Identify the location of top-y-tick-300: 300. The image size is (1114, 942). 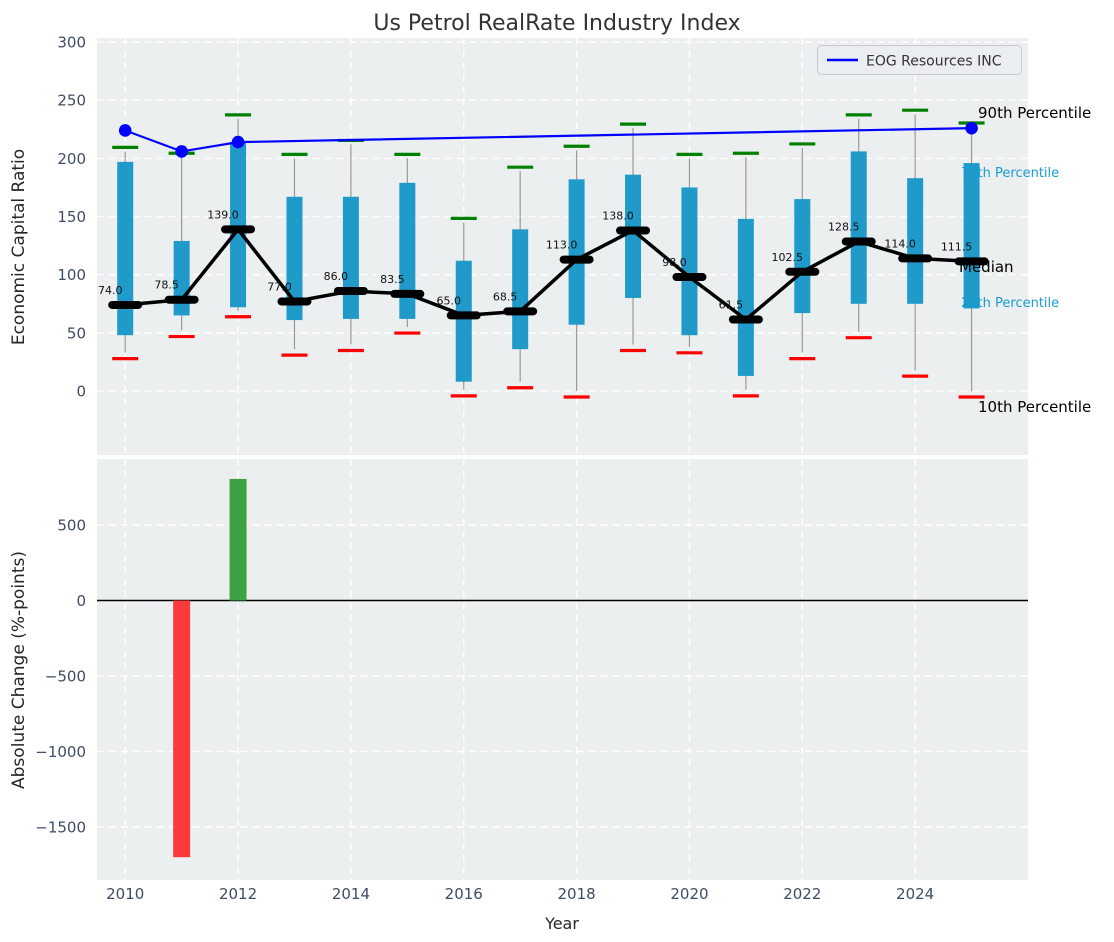
(71, 43).